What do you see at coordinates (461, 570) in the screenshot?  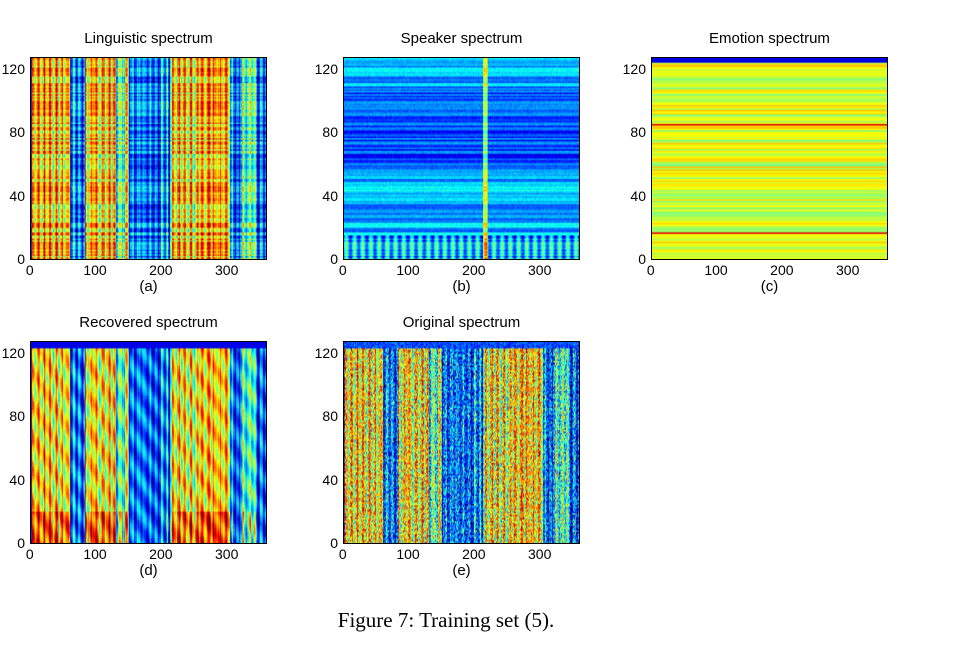 I see `panel-label: (e)` at bounding box center [461, 570].